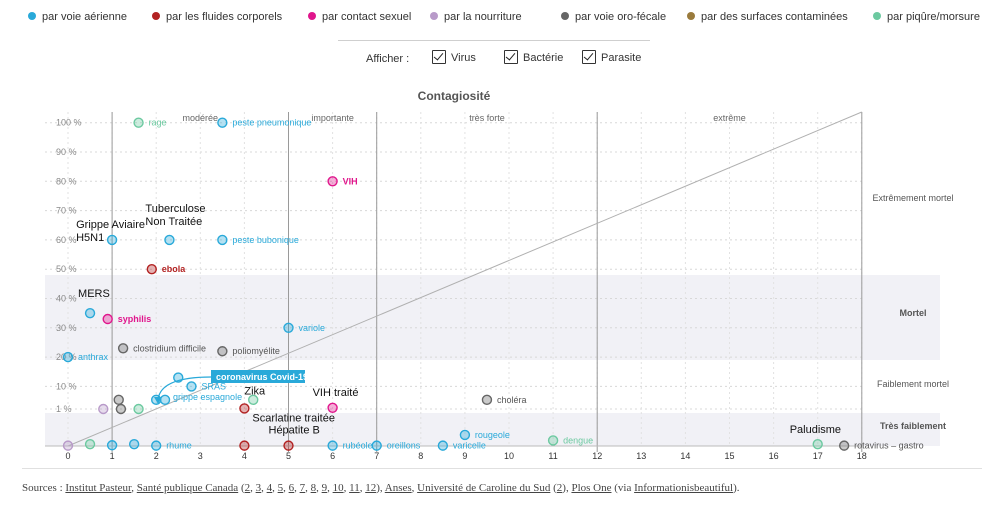 This screenshot has width=991, height=510. What do you see at coordinates (815, 430) in the screenshot?
I see `point-label: Paludisme` at bounding box center [815, 430].